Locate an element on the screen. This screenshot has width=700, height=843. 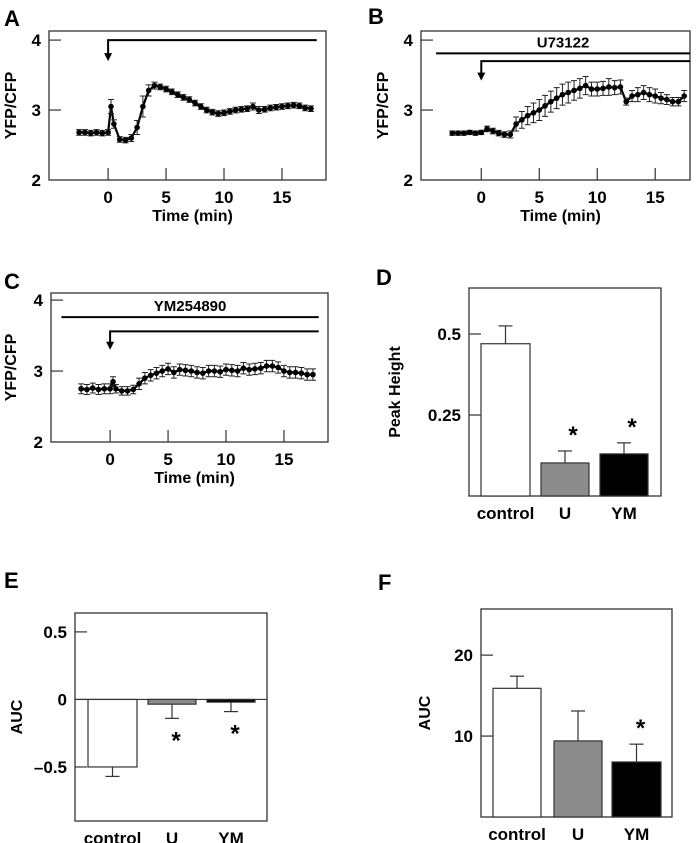
x-tick-label: 15 is located at coordinates (655, 197).